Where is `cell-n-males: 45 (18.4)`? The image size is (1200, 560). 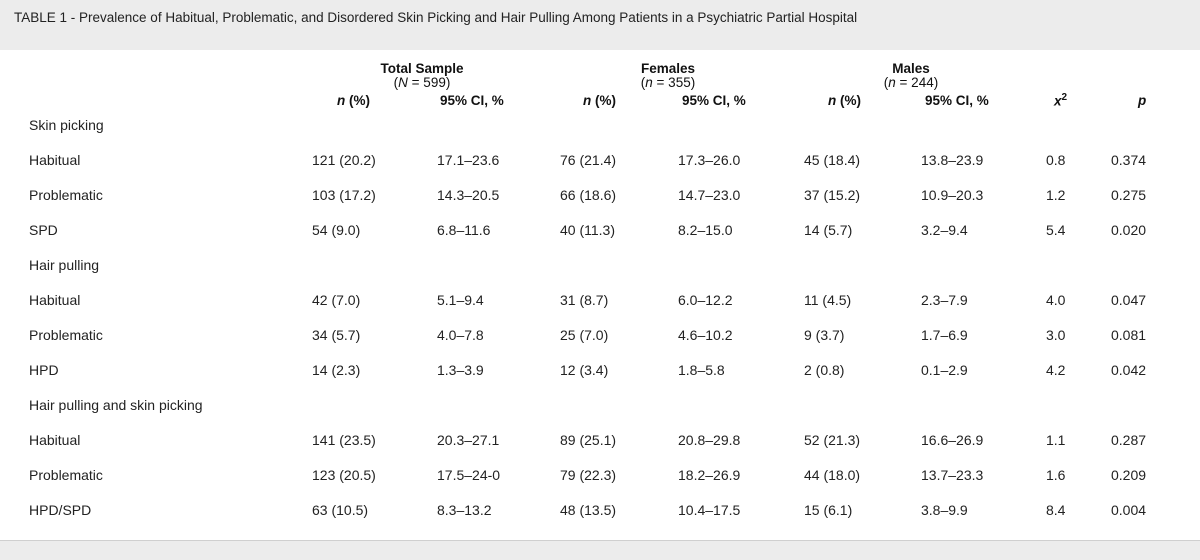
cell-n-males: 45 (18.4) is located at coordinates (832, 160).